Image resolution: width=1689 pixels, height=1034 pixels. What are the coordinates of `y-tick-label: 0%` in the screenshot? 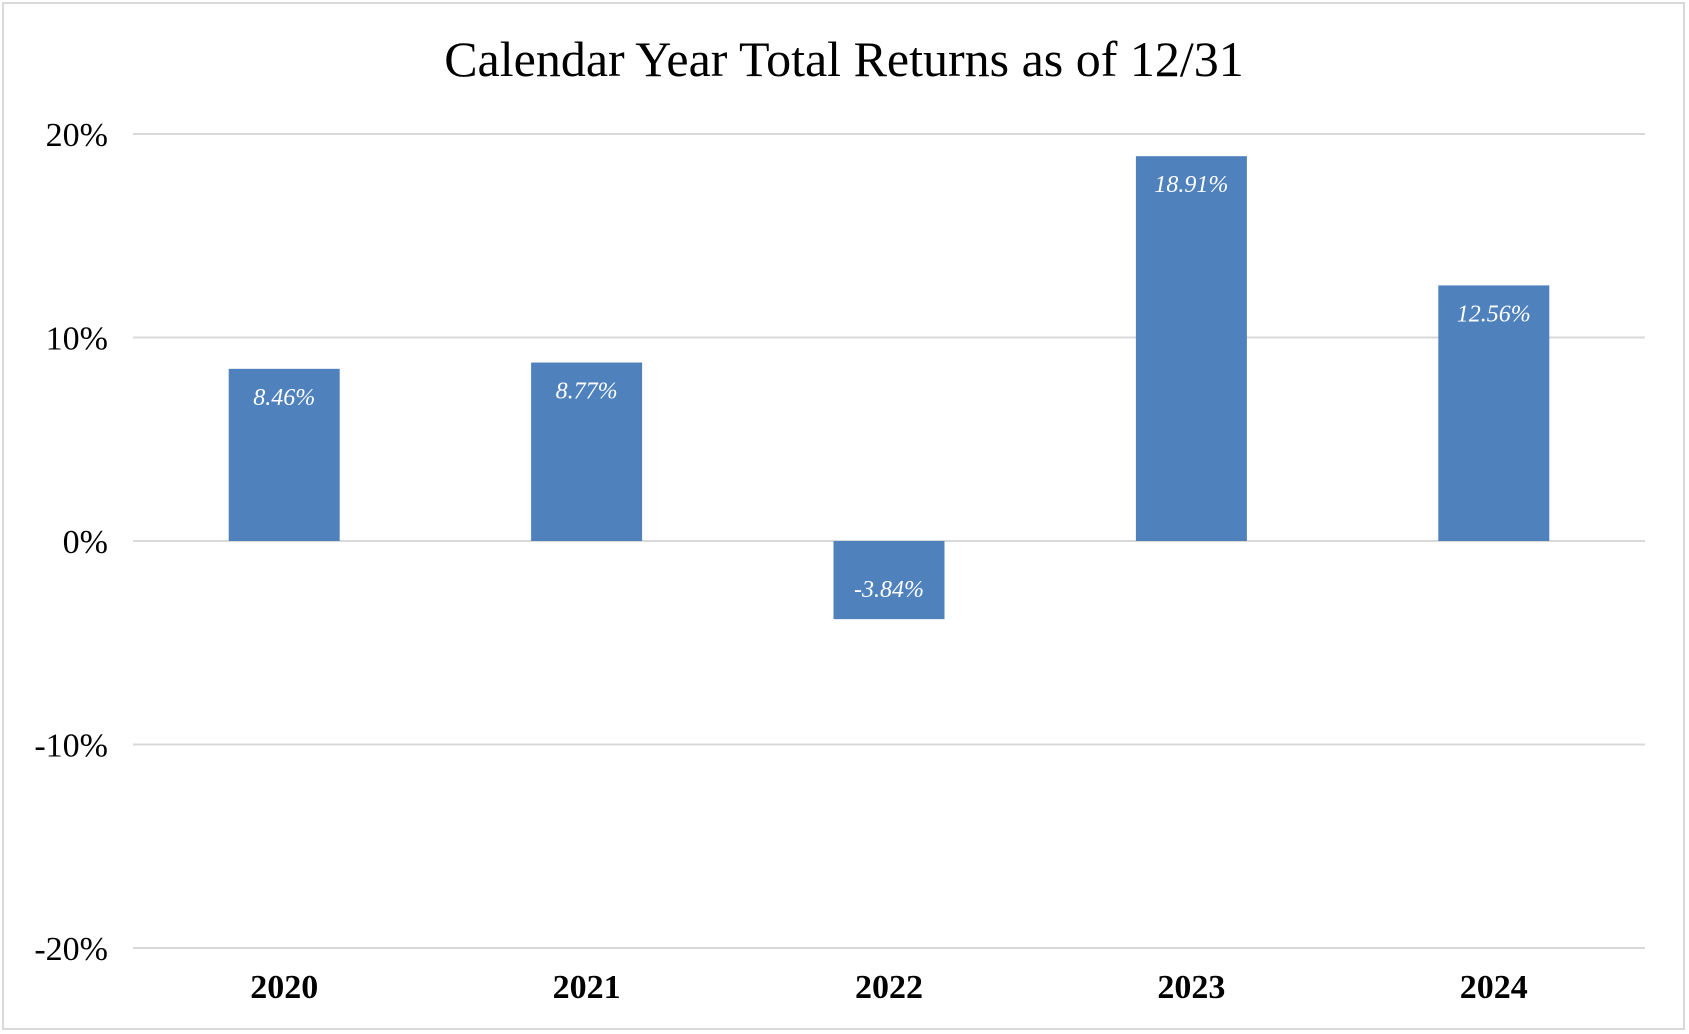 It's located at (85, 542).